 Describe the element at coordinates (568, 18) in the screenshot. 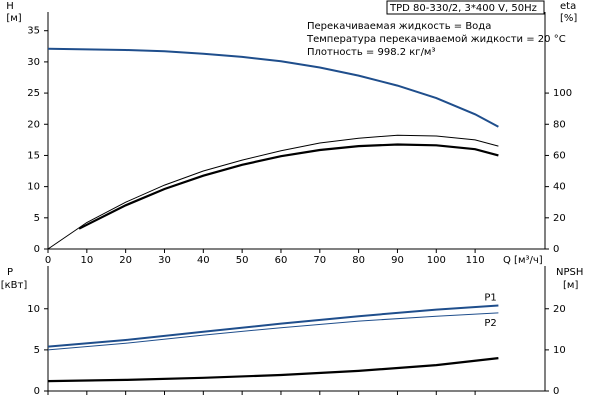

I see `y2-axis-unit: [%]` at that location.